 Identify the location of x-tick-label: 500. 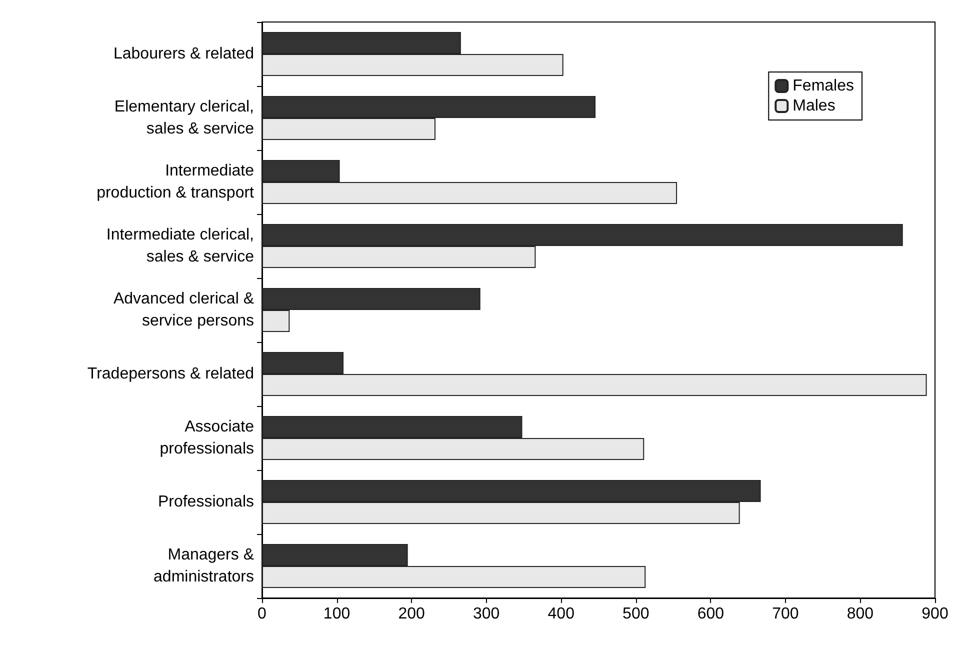
(636, 614).